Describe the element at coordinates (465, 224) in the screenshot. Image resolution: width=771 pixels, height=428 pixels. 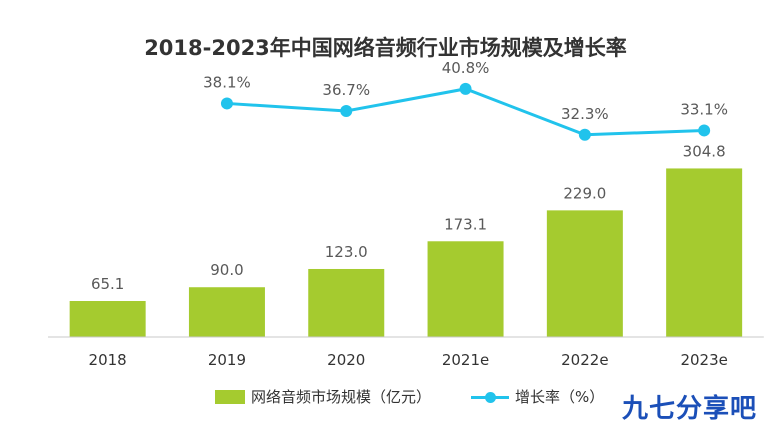
I see `bar-value-label: 173.1` at that location.